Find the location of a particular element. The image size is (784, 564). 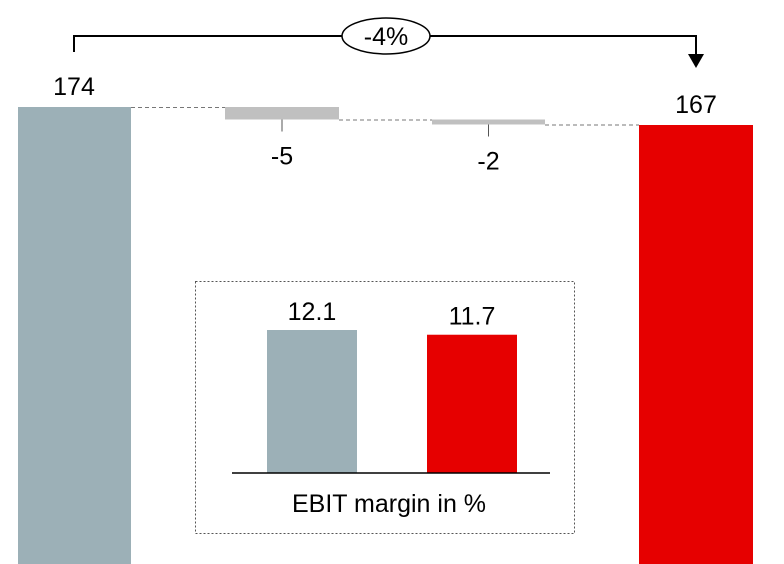

inset-label-2: 11.7 is located at coordinates (472, 317).